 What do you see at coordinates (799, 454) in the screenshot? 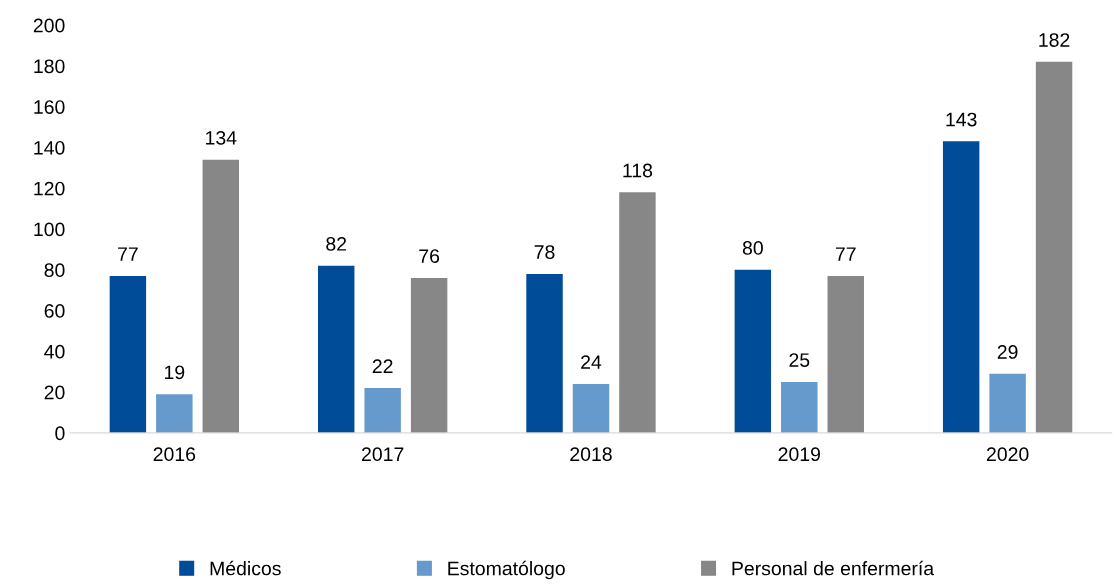
I see `x-tick-label: 2019` at bounding box center [799, 454].